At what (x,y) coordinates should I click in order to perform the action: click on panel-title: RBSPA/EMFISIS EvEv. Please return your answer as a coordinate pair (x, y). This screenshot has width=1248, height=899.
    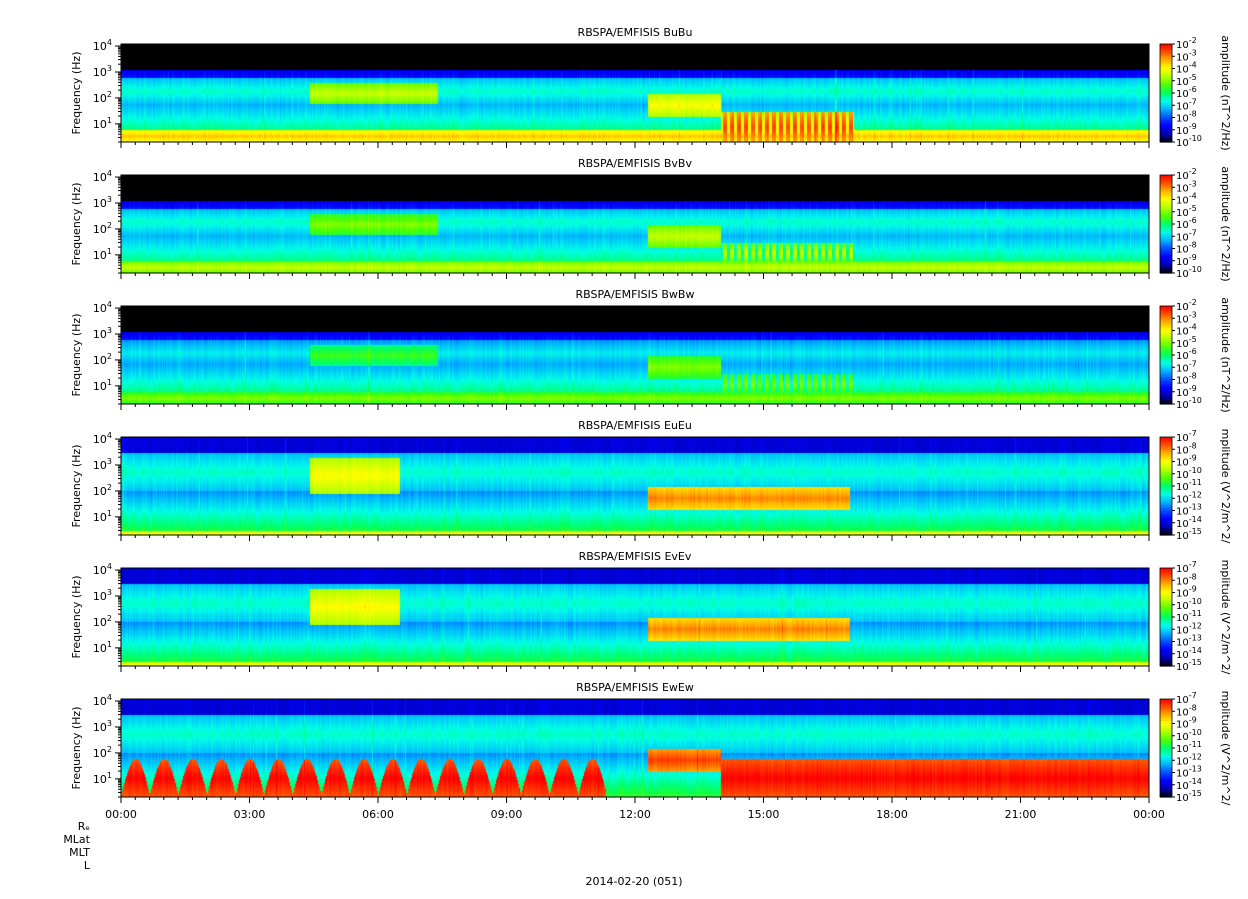
    Looking at the image, I should click on (635, 556).